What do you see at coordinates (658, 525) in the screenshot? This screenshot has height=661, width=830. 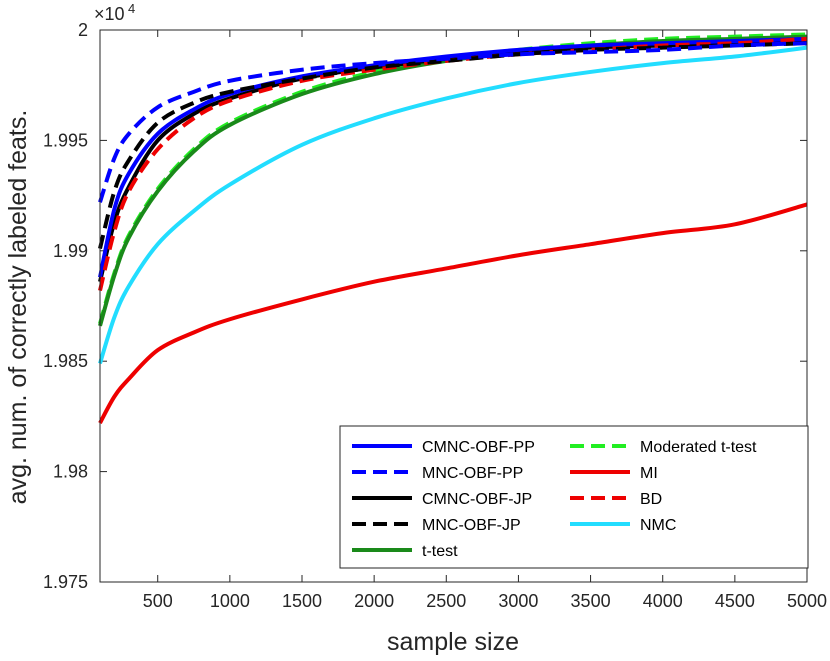 I see `legend-label-nmc: NMC` at bounding box center [658, 525].